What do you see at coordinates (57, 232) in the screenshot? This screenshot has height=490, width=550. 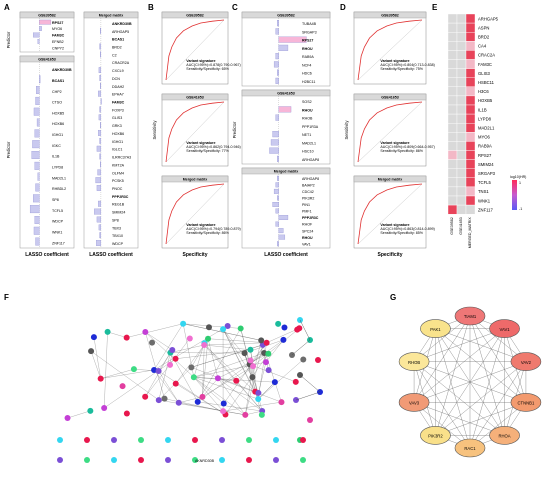 I see `a-bottom-gene-label: WNK1` at bounding box center [57, 232].